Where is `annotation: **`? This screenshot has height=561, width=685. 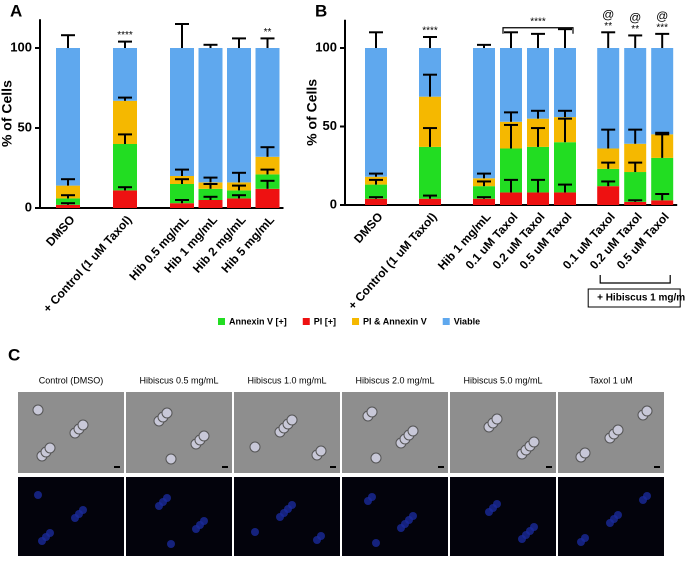 annotation: ** is located at coordinates (268, 32).